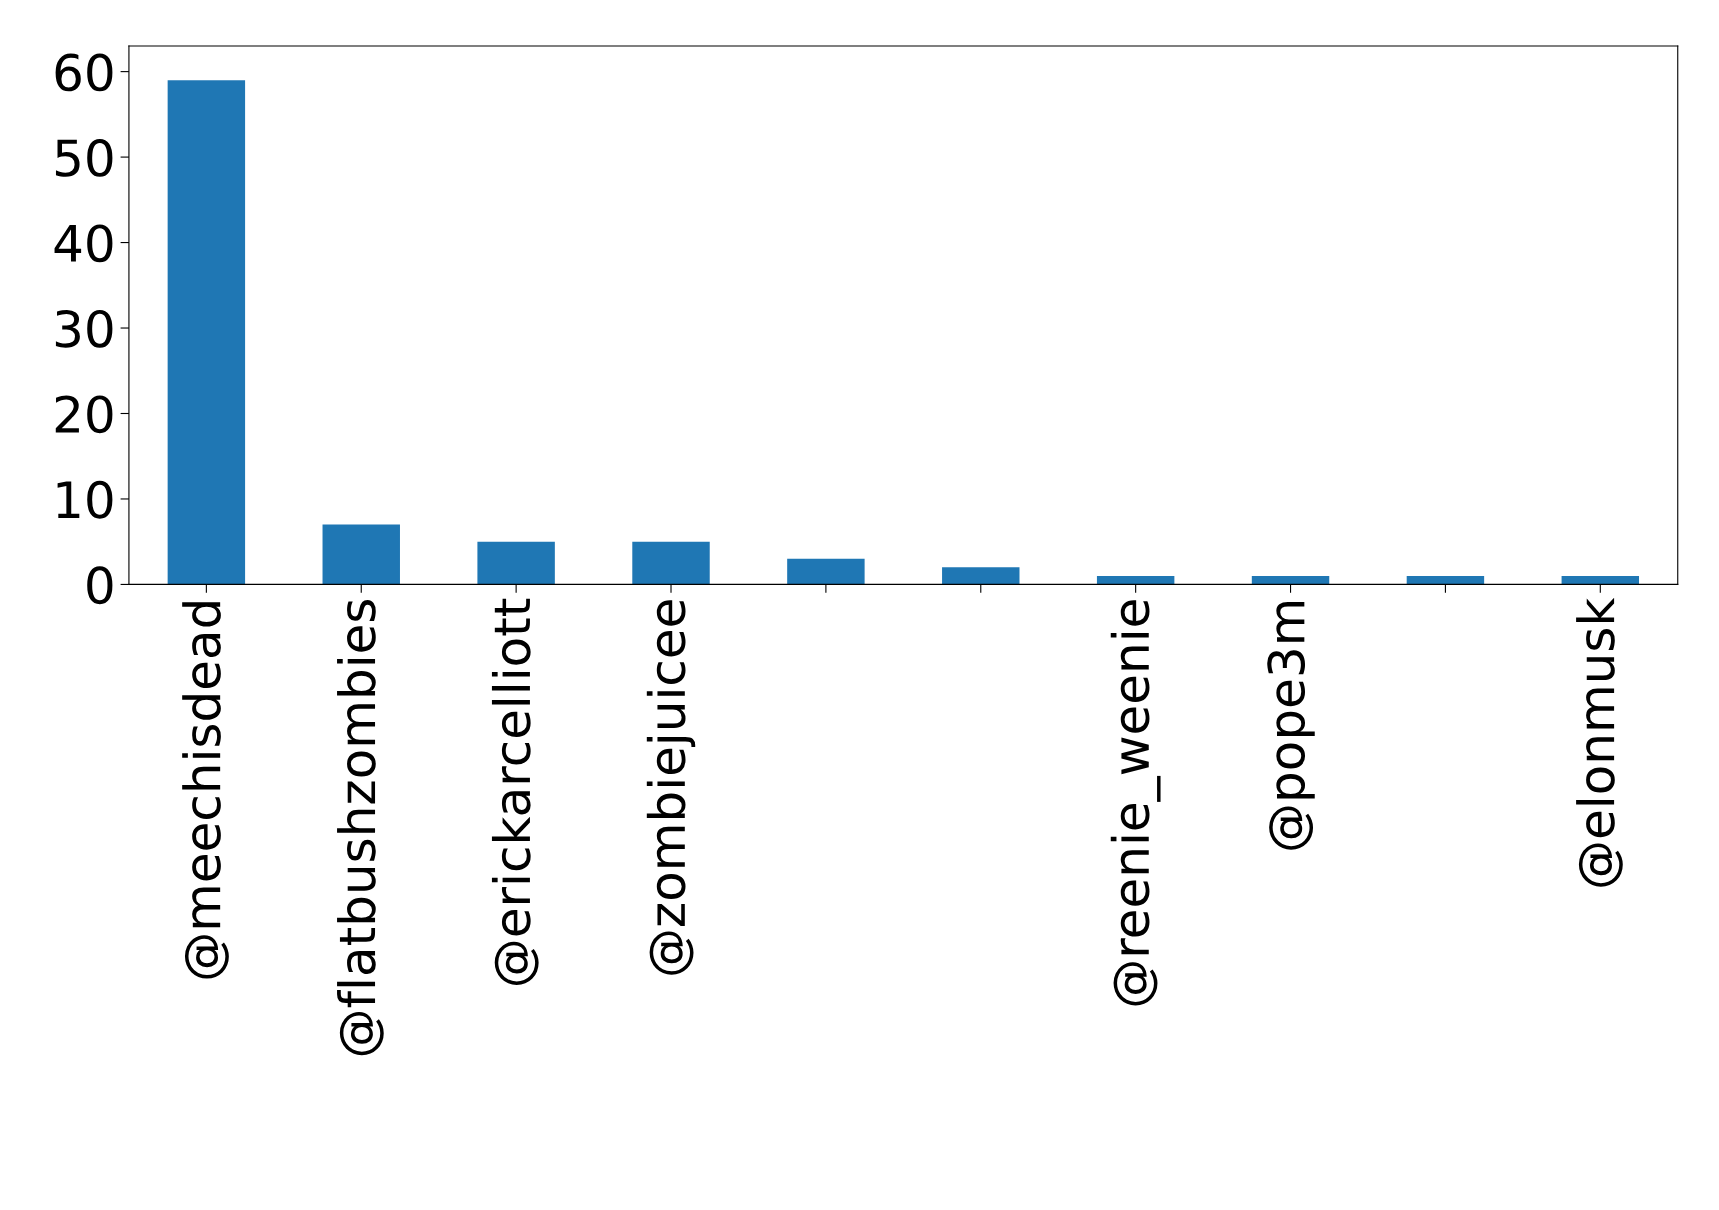 The height and width of the screenshot is (1210, 1719). I want to click on x-tick-label: @meechisdead, so click(205, 790).